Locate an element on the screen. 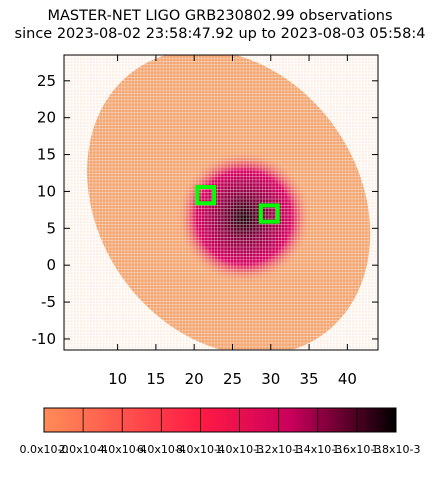 This screenshot has width=440, height=480. x-tick-label: 40 is located at coordinates (347, 379).